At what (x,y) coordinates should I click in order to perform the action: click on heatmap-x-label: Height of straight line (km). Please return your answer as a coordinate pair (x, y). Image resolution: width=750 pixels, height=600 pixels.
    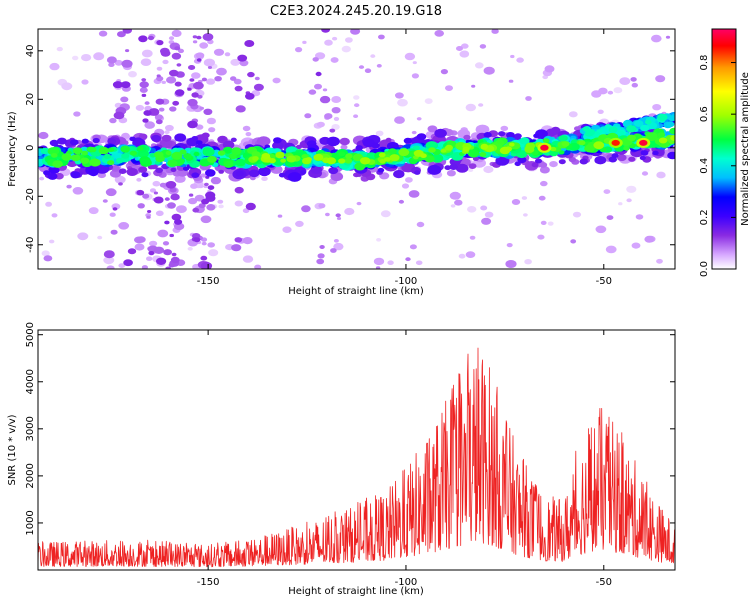
    Looking at the image, I should click on (356, 291).